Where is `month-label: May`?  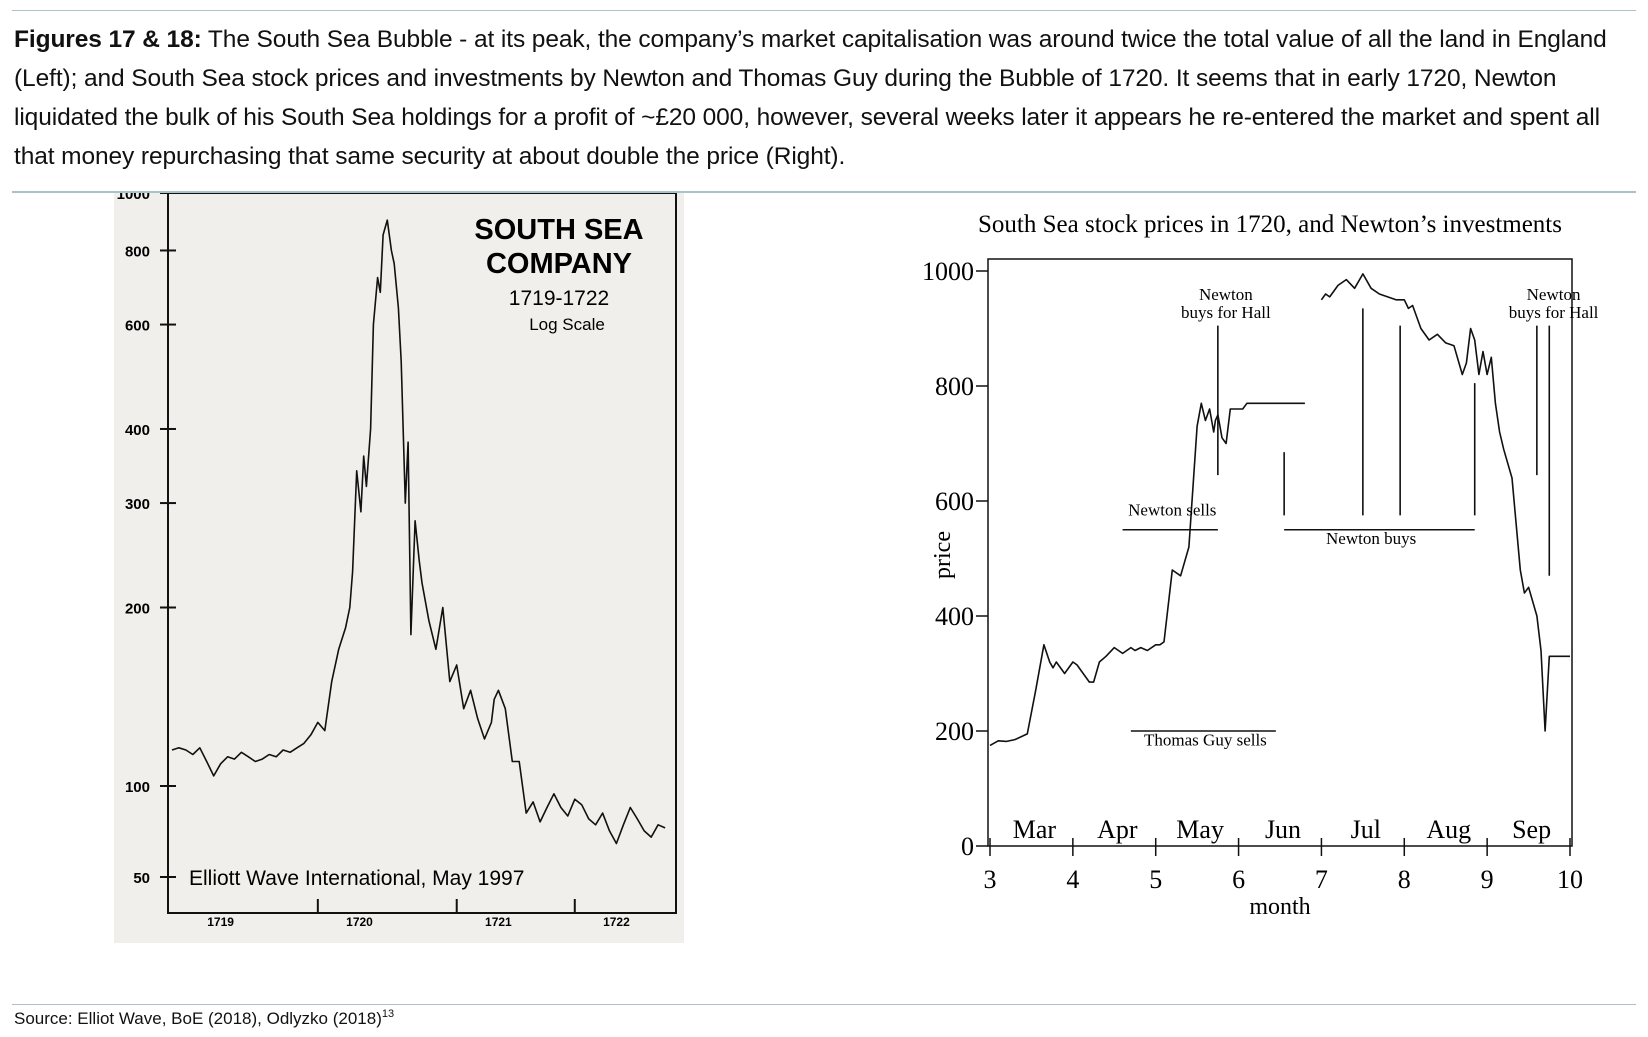 month-label: May is located at coordinates (1200, 829).